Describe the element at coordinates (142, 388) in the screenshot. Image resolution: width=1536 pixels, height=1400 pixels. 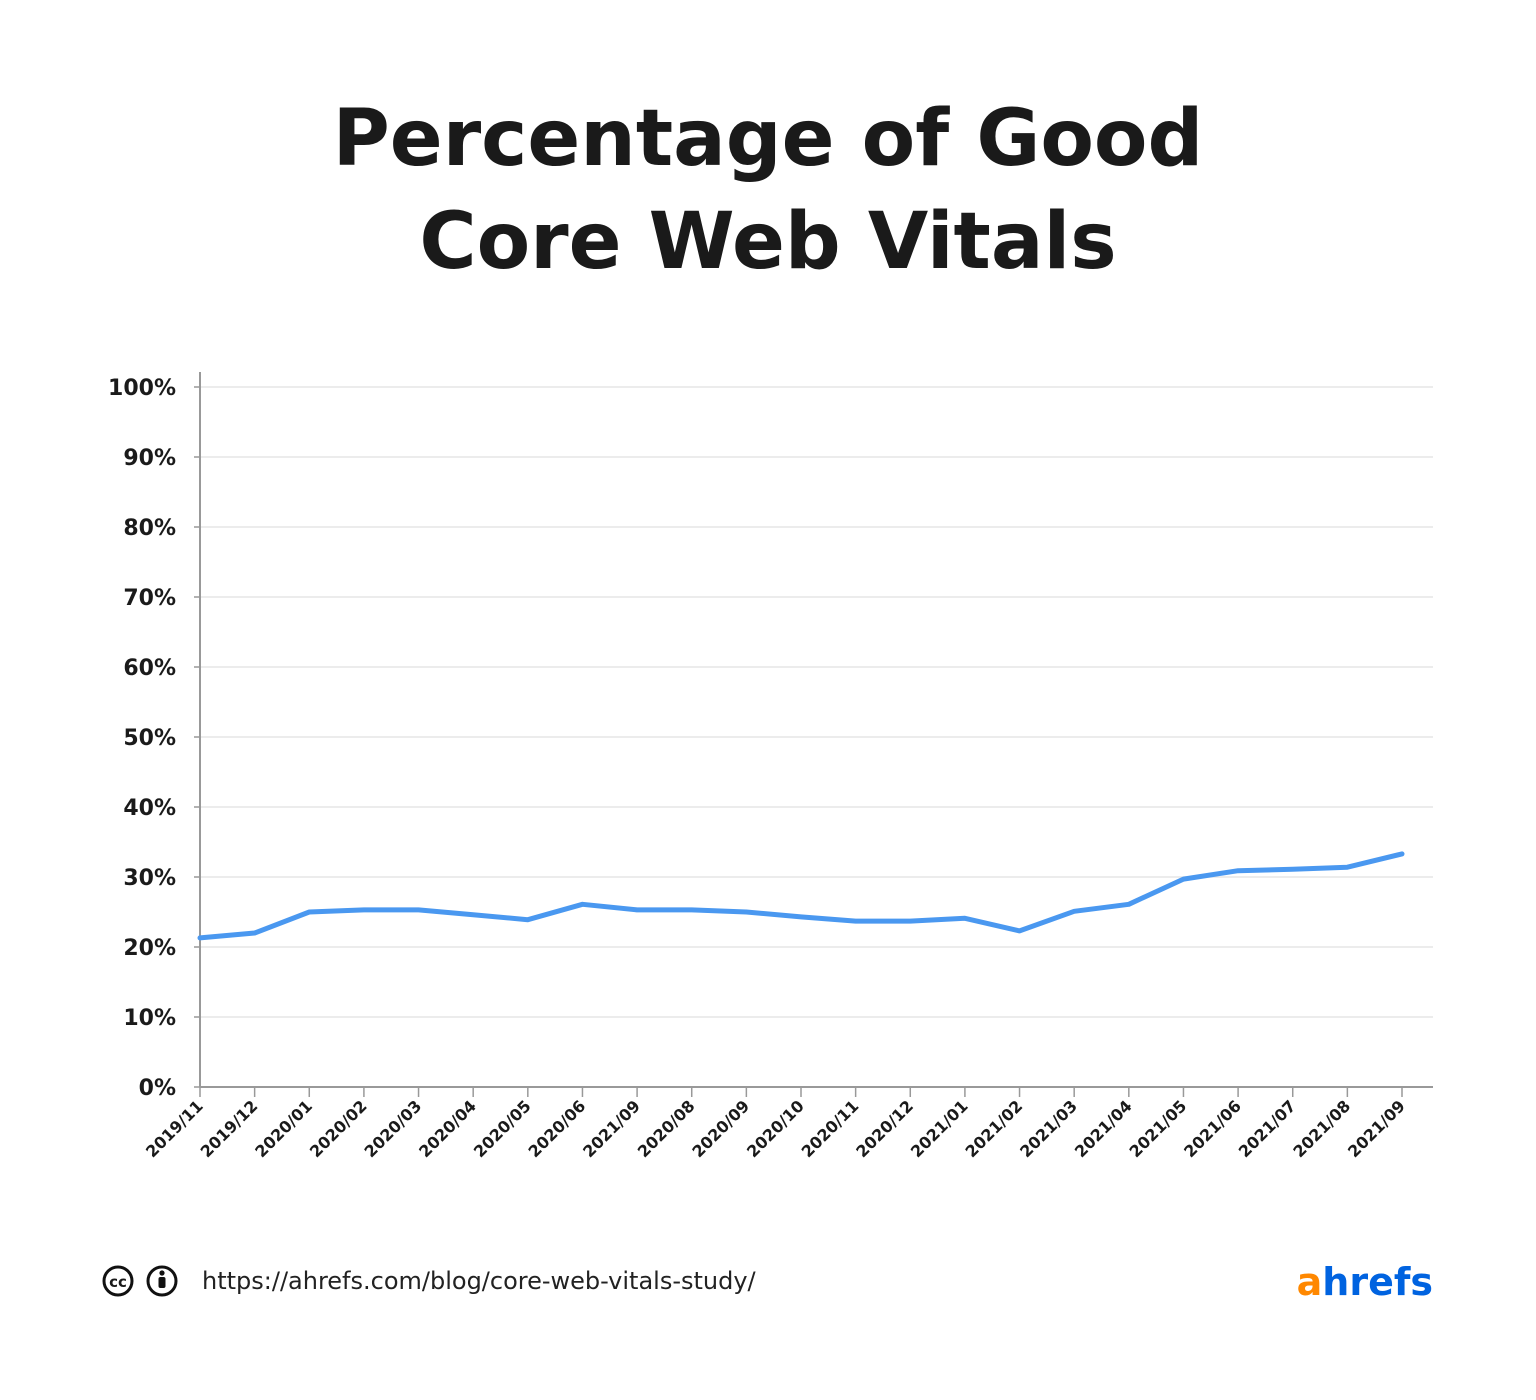
I see `y-tick-label: 100%` at that location.